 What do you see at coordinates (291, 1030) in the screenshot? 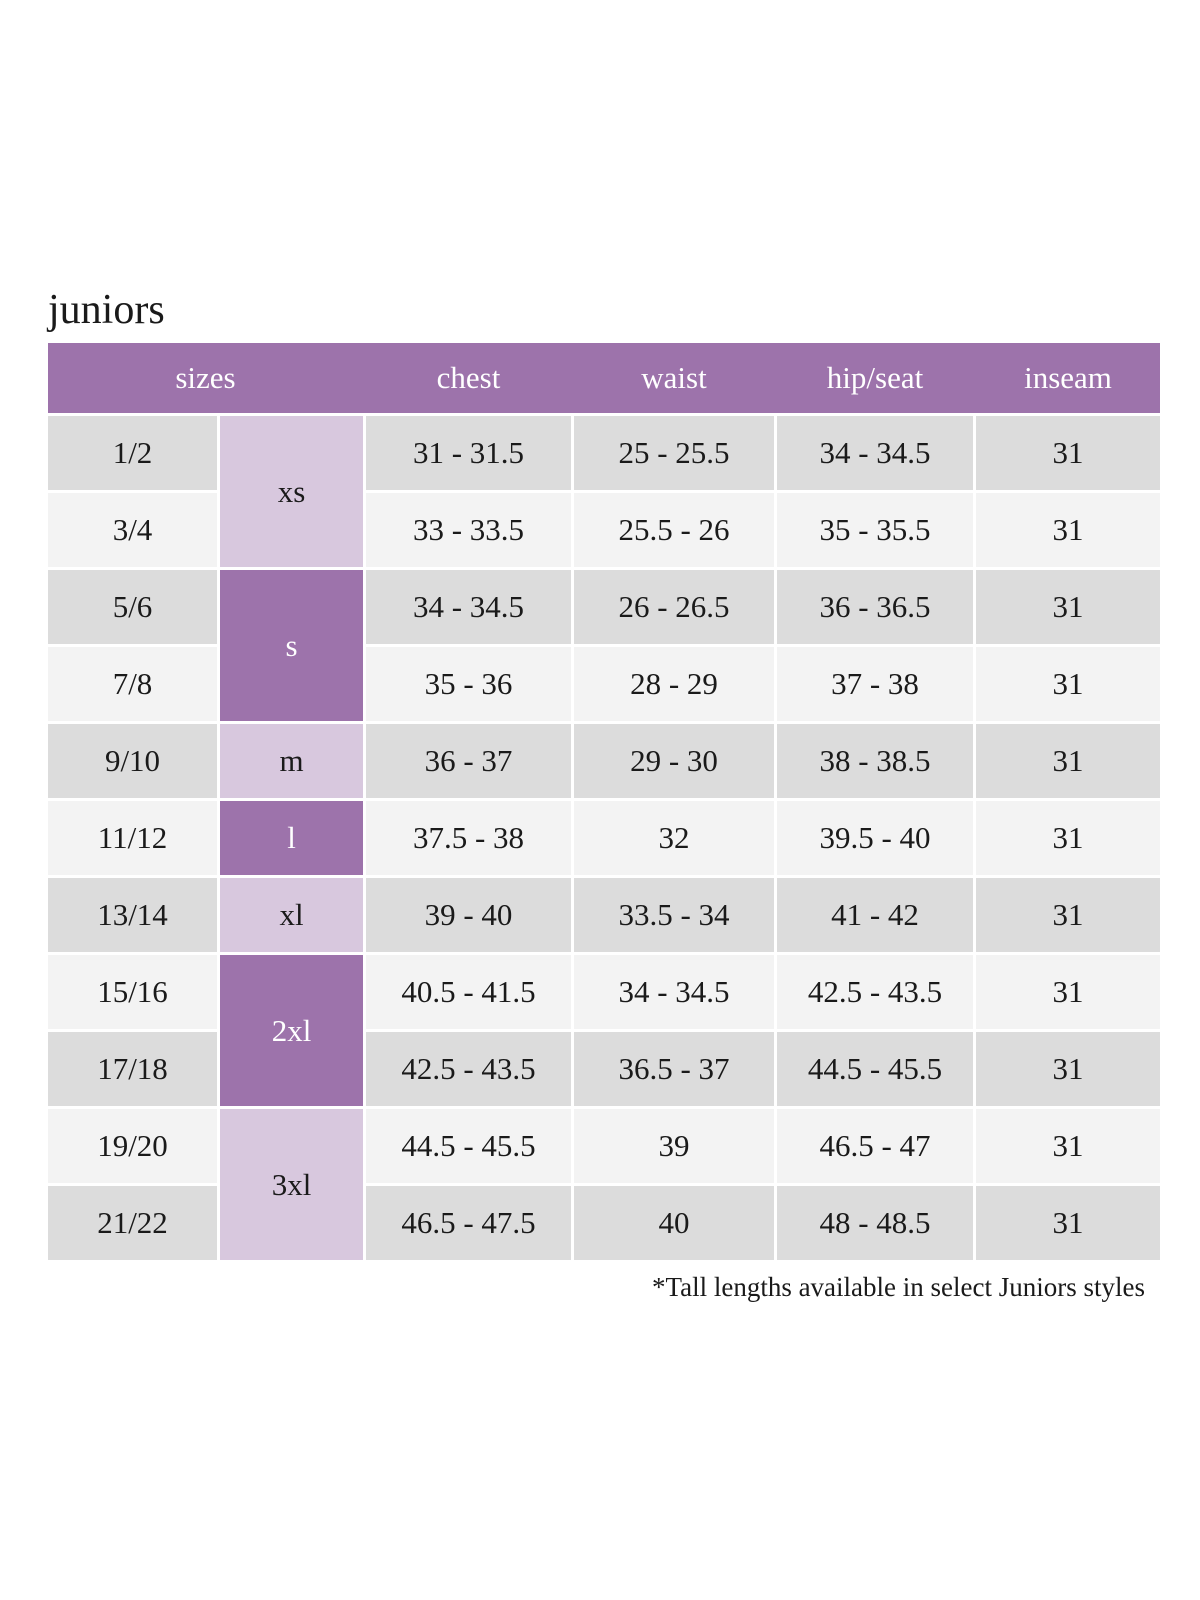
I see `size-letter-cell-2xl: 2xl` at bounding box center [291, 1030].